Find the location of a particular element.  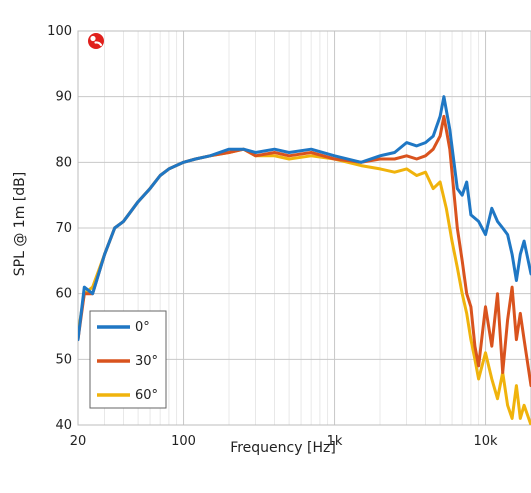

y-tick-label: 70 is located at coordinates (63, 228).